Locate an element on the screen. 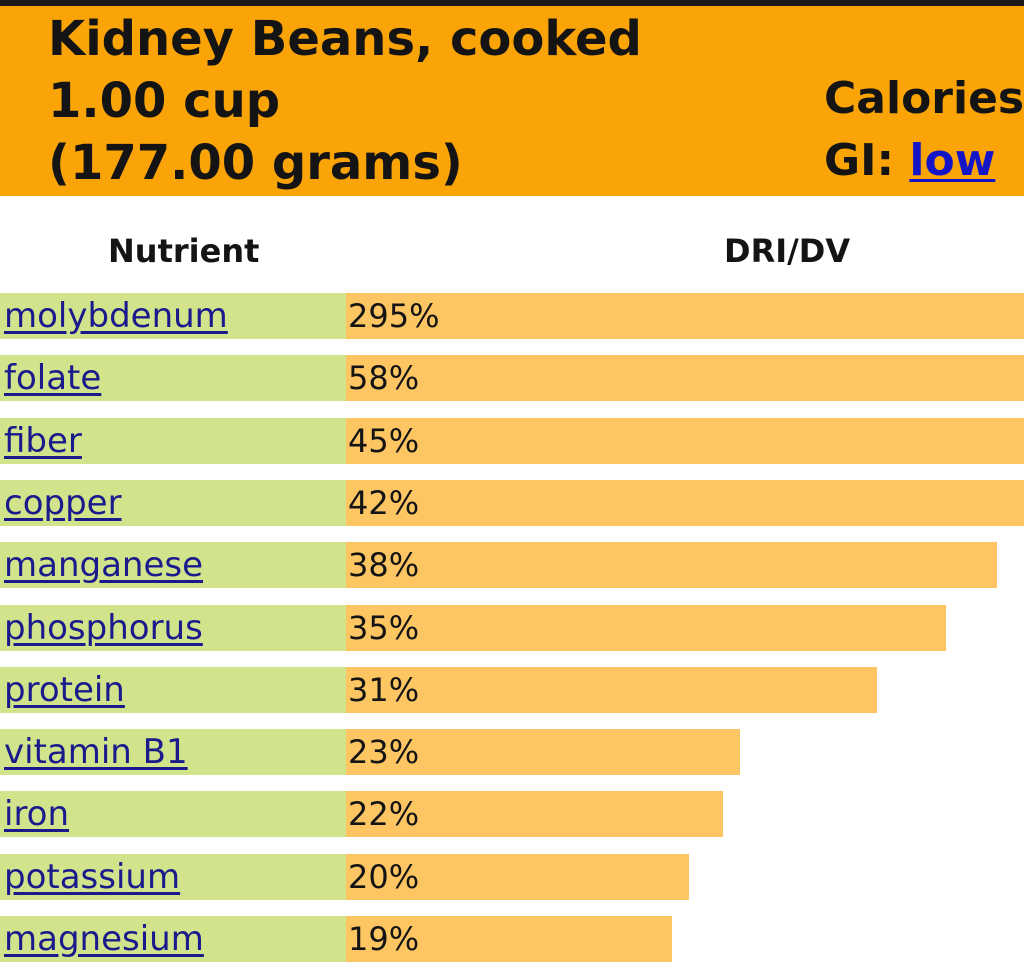  nutrient-link: molybdenum is located at coordinates (116, 316).